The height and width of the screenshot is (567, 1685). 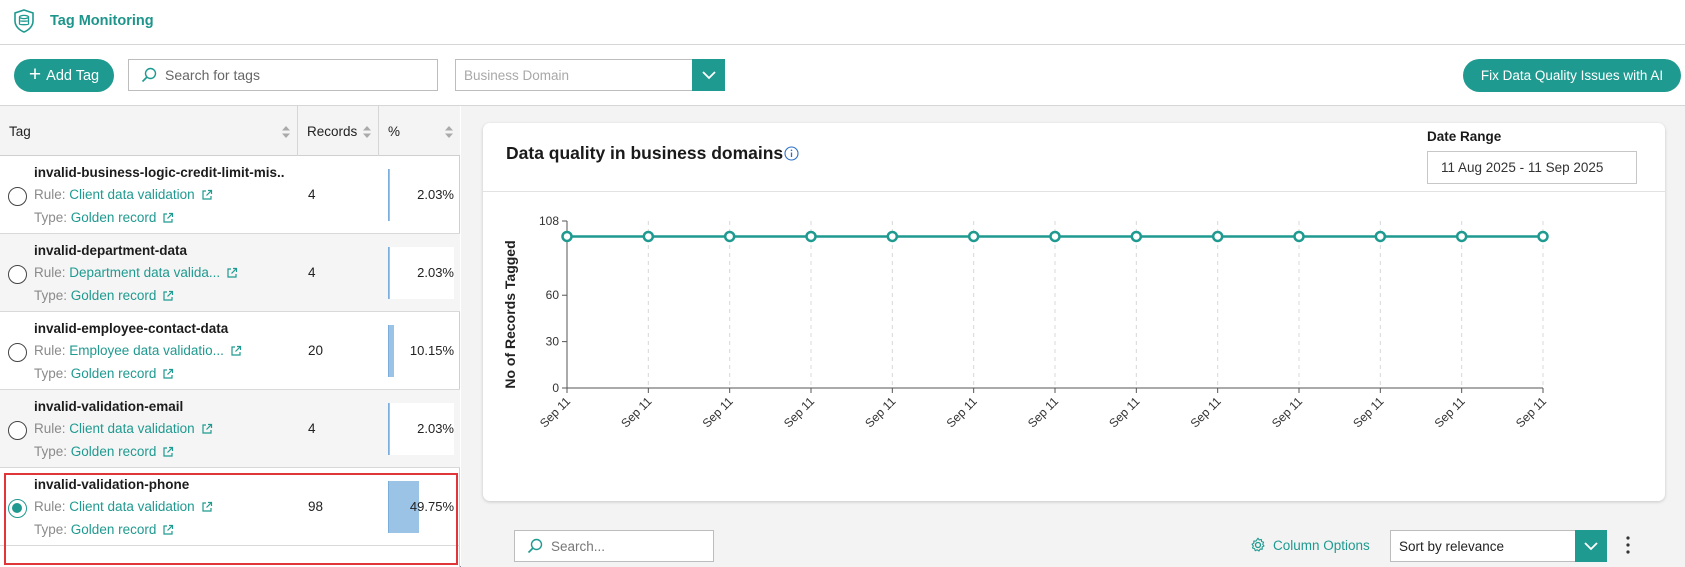 I want to click on database-shield-icon, so click(x=24, y=21).